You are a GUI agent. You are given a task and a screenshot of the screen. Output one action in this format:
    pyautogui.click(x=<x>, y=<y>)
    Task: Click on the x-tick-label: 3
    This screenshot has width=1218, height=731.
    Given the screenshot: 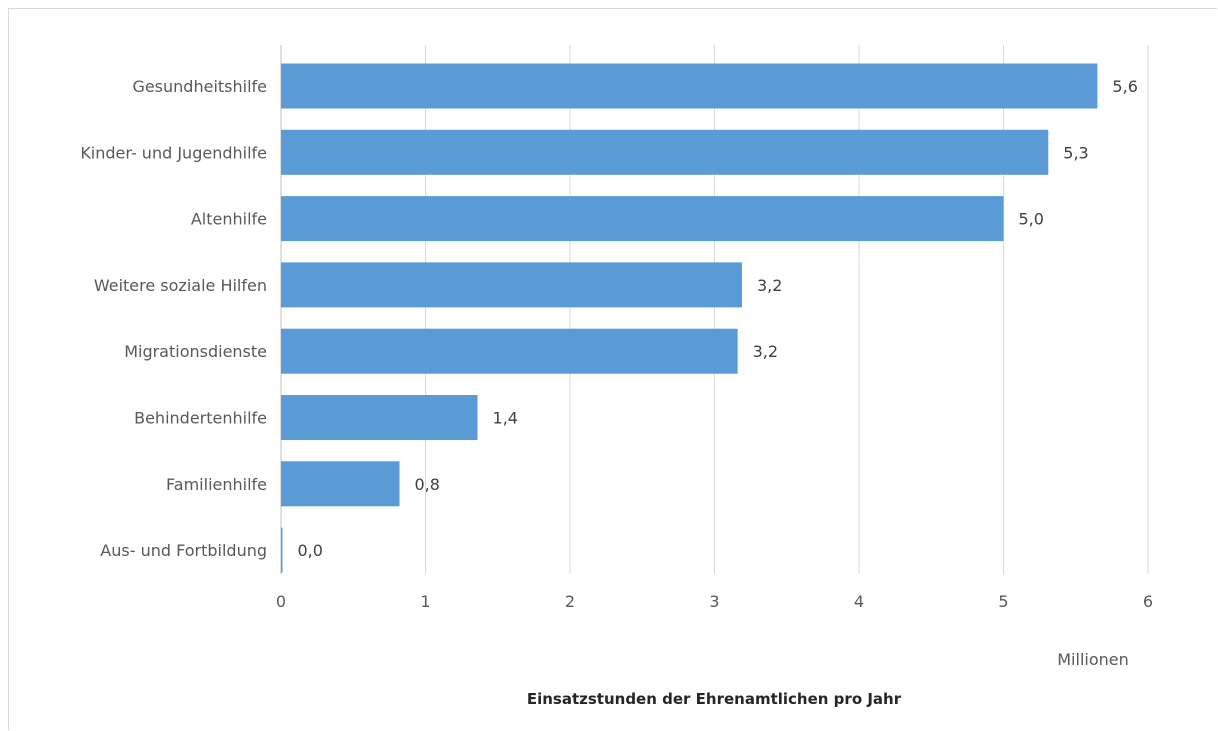 What is the action you would take?
    pyautogui.click(x=714, y=601)
    